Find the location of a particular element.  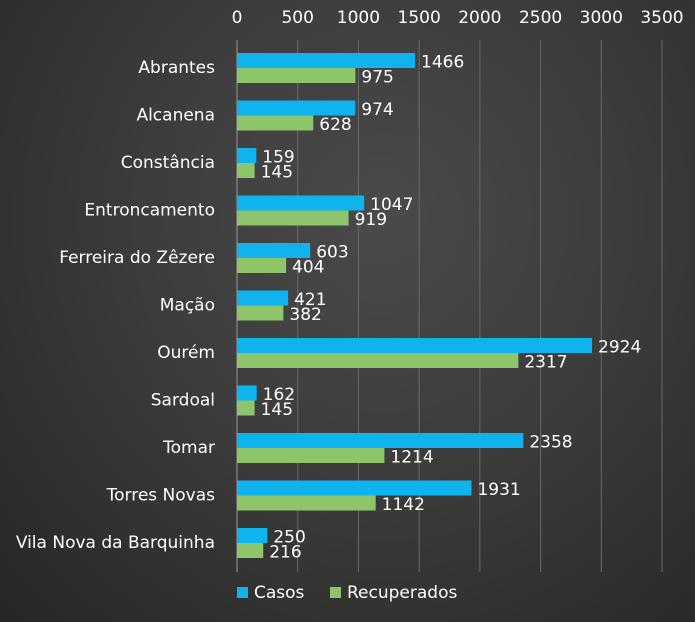

category-label: Vila Nova da Barquinha is located at coordinates (115, 543).